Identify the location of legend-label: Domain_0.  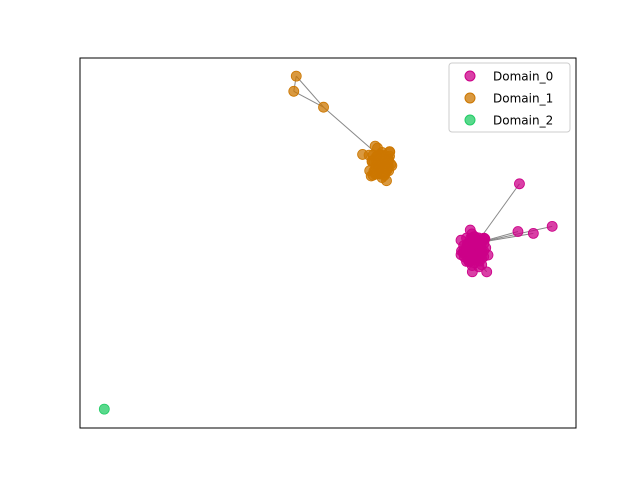
(523, 77).